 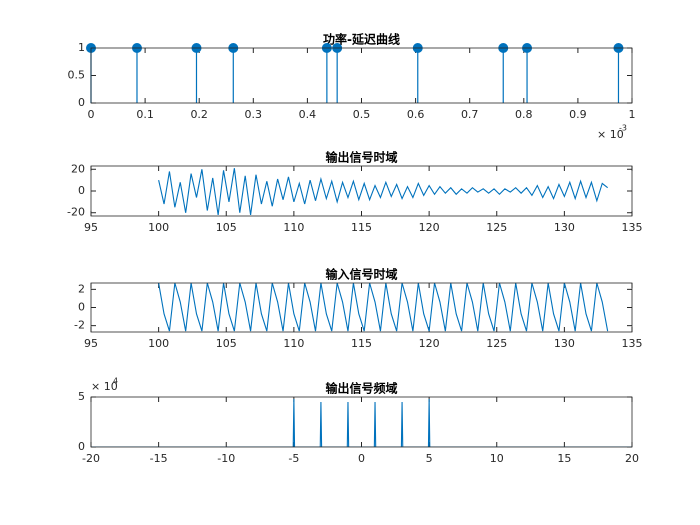 What do you see at coordinates (361, 388) in the screenshot?
I see `chart-title: 输出信号频域` at bounding box center [361, 388].